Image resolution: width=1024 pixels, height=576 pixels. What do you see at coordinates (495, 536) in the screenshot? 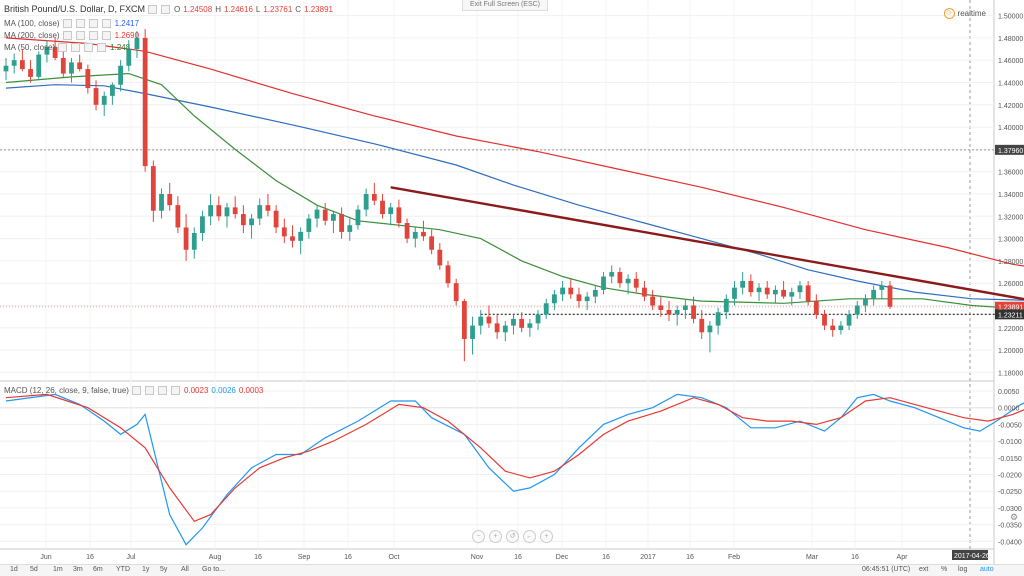
I see `zoom-in-button: +` at bounding box center [495, 536].